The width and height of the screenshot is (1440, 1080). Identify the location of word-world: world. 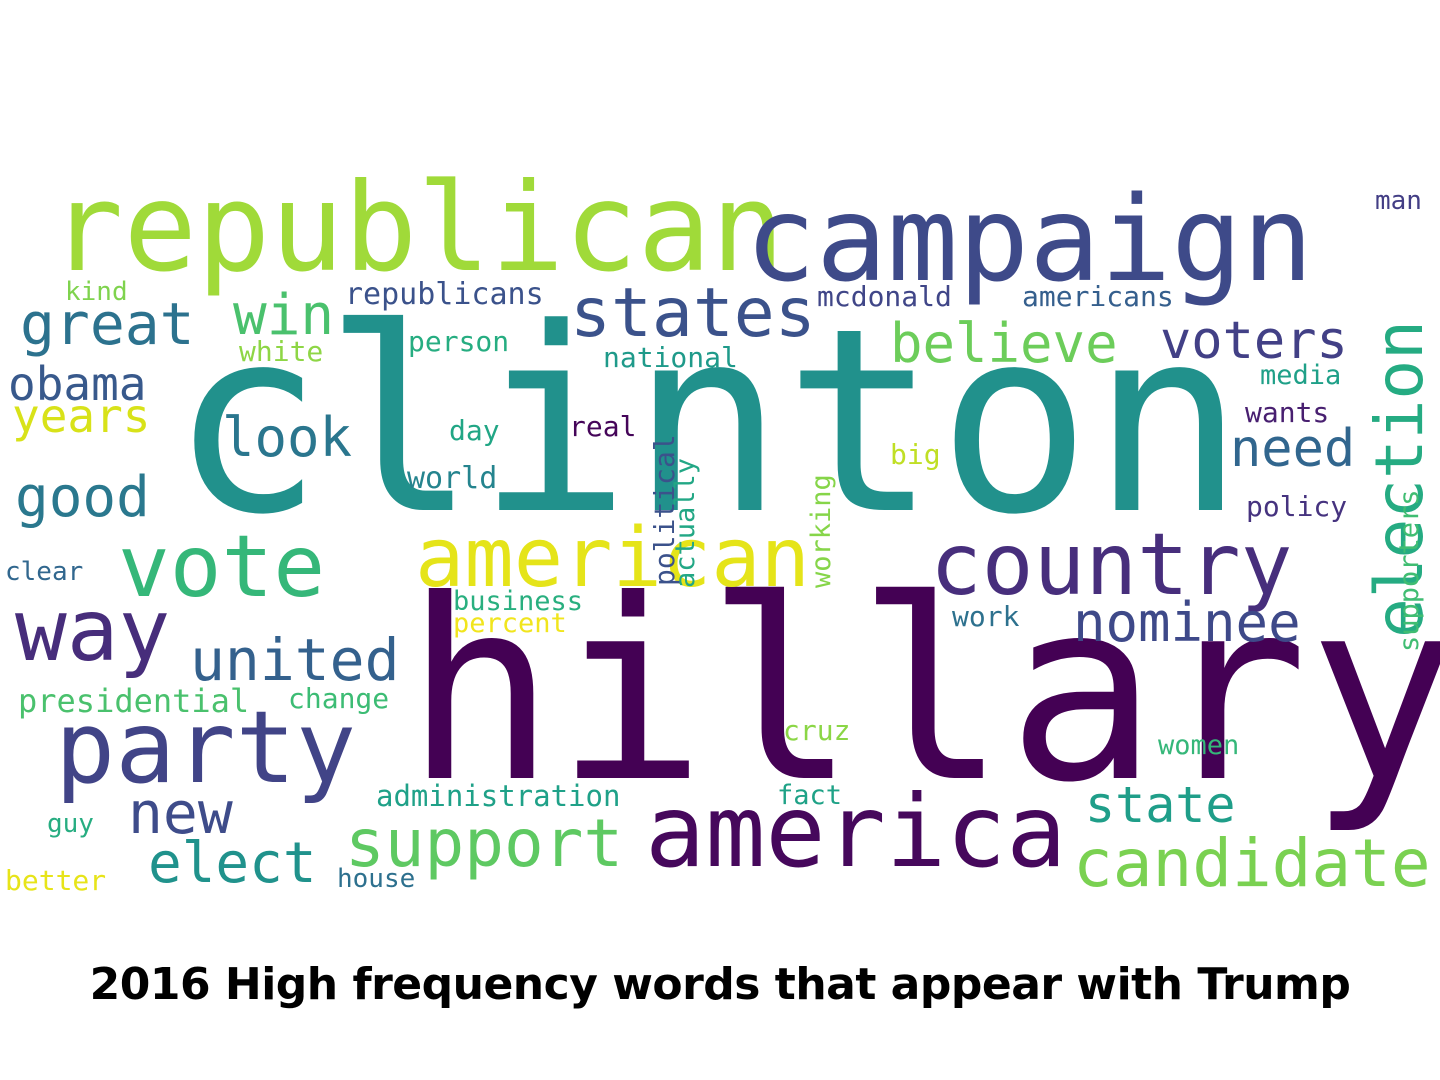
(452, 478).